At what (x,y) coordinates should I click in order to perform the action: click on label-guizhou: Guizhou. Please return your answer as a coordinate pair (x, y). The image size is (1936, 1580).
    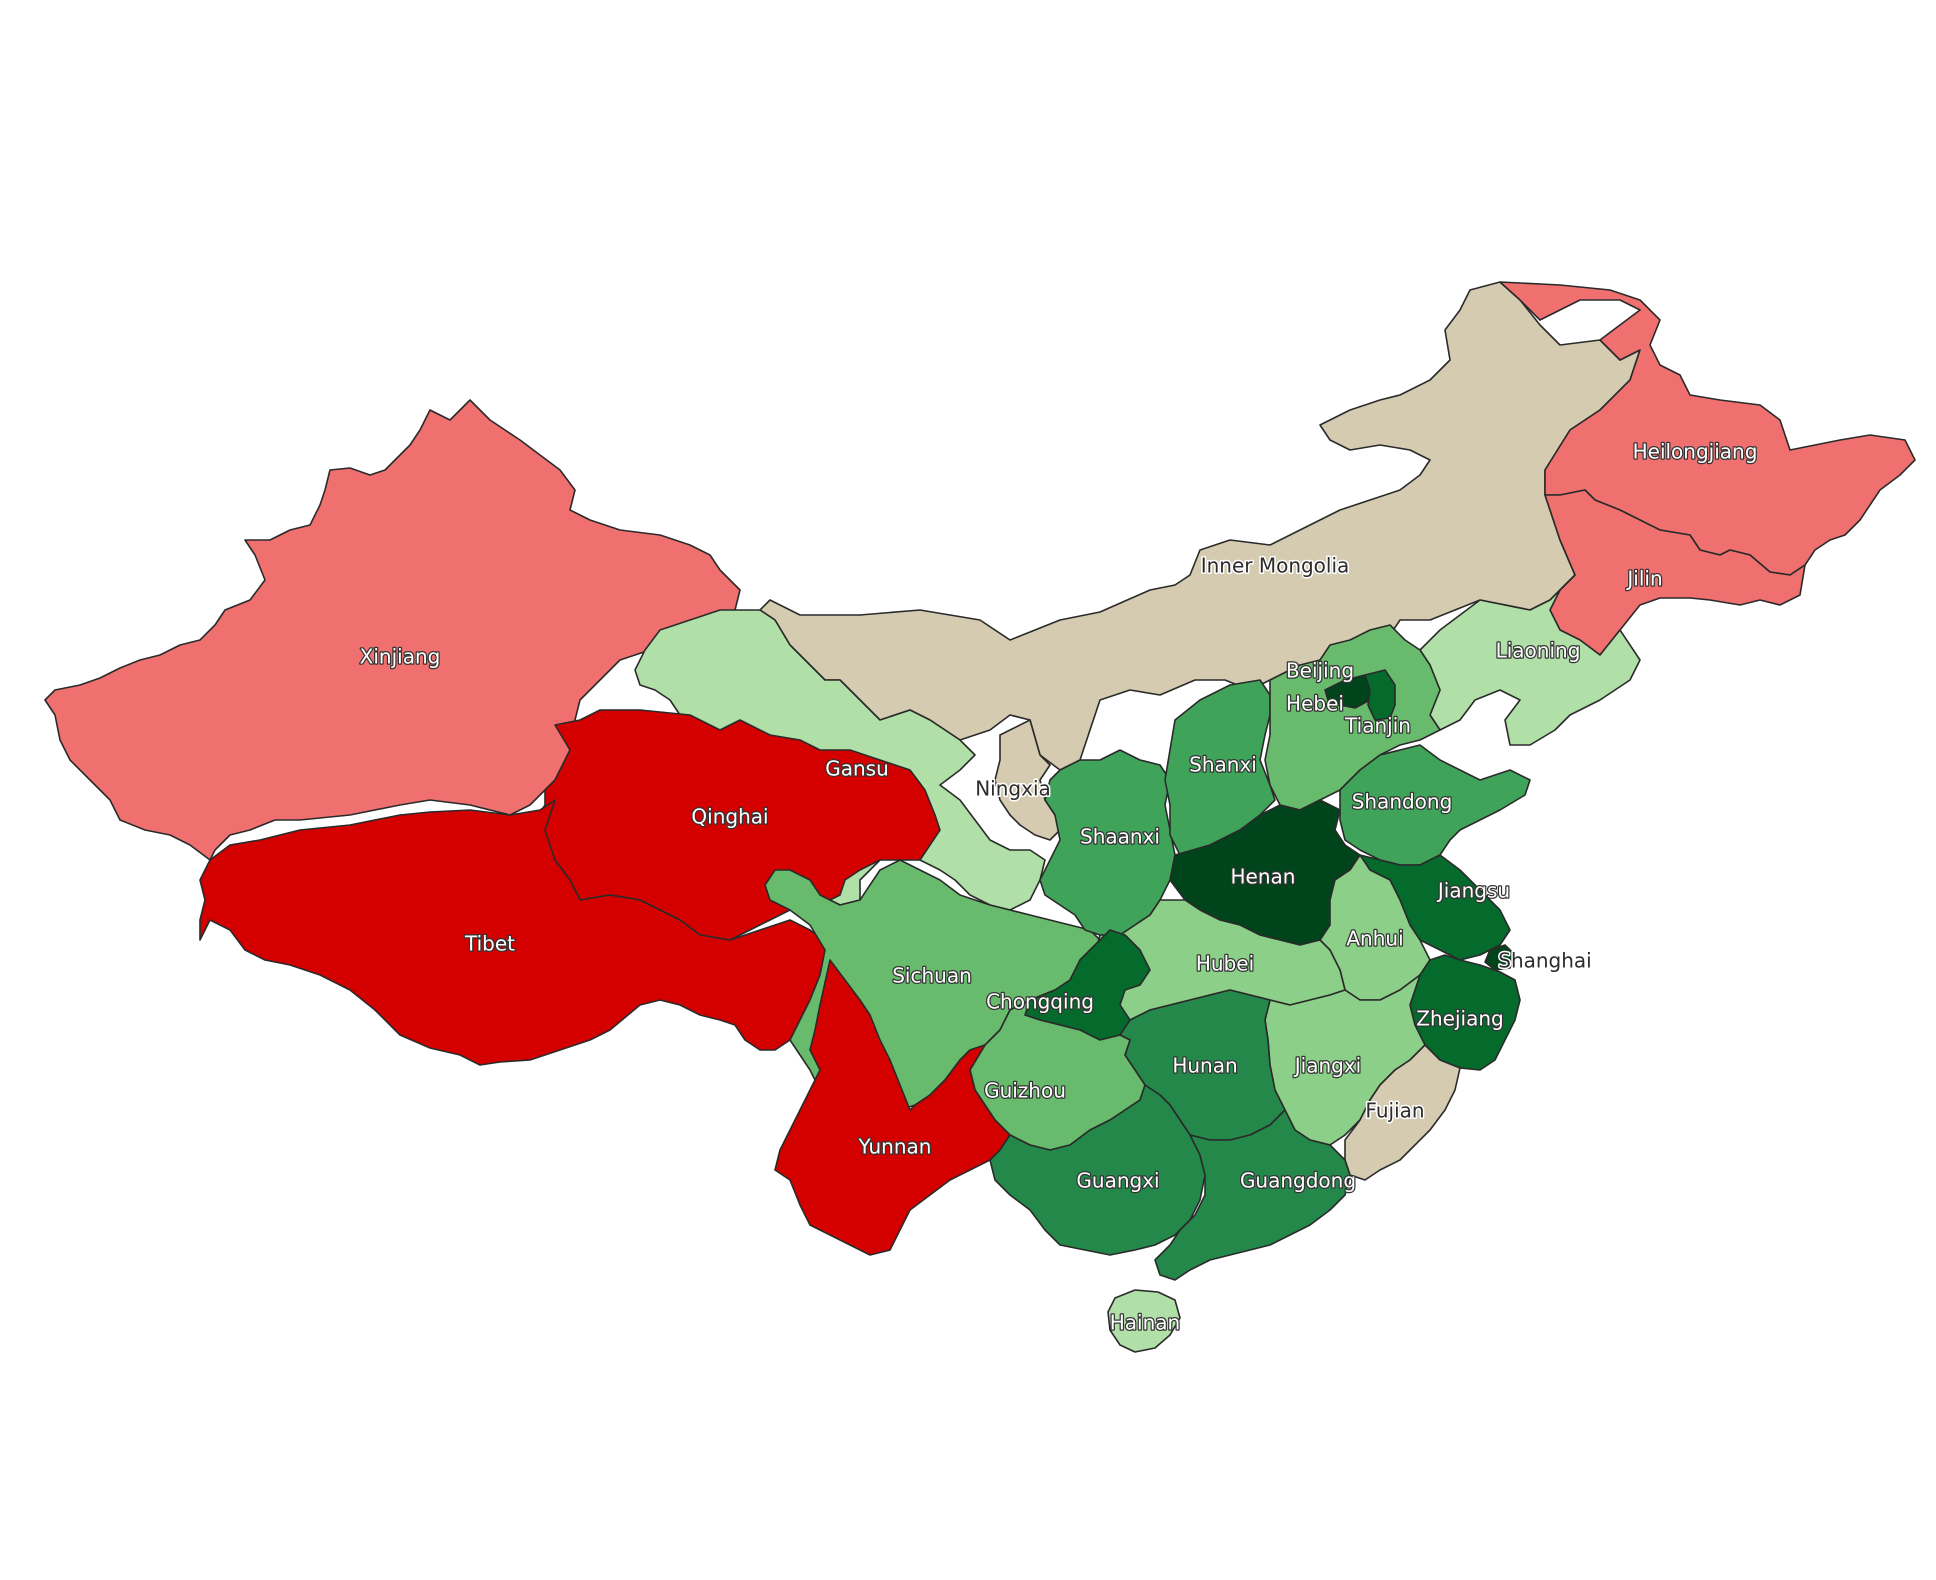
    Looking at the image, I should click on (1025, 1091).